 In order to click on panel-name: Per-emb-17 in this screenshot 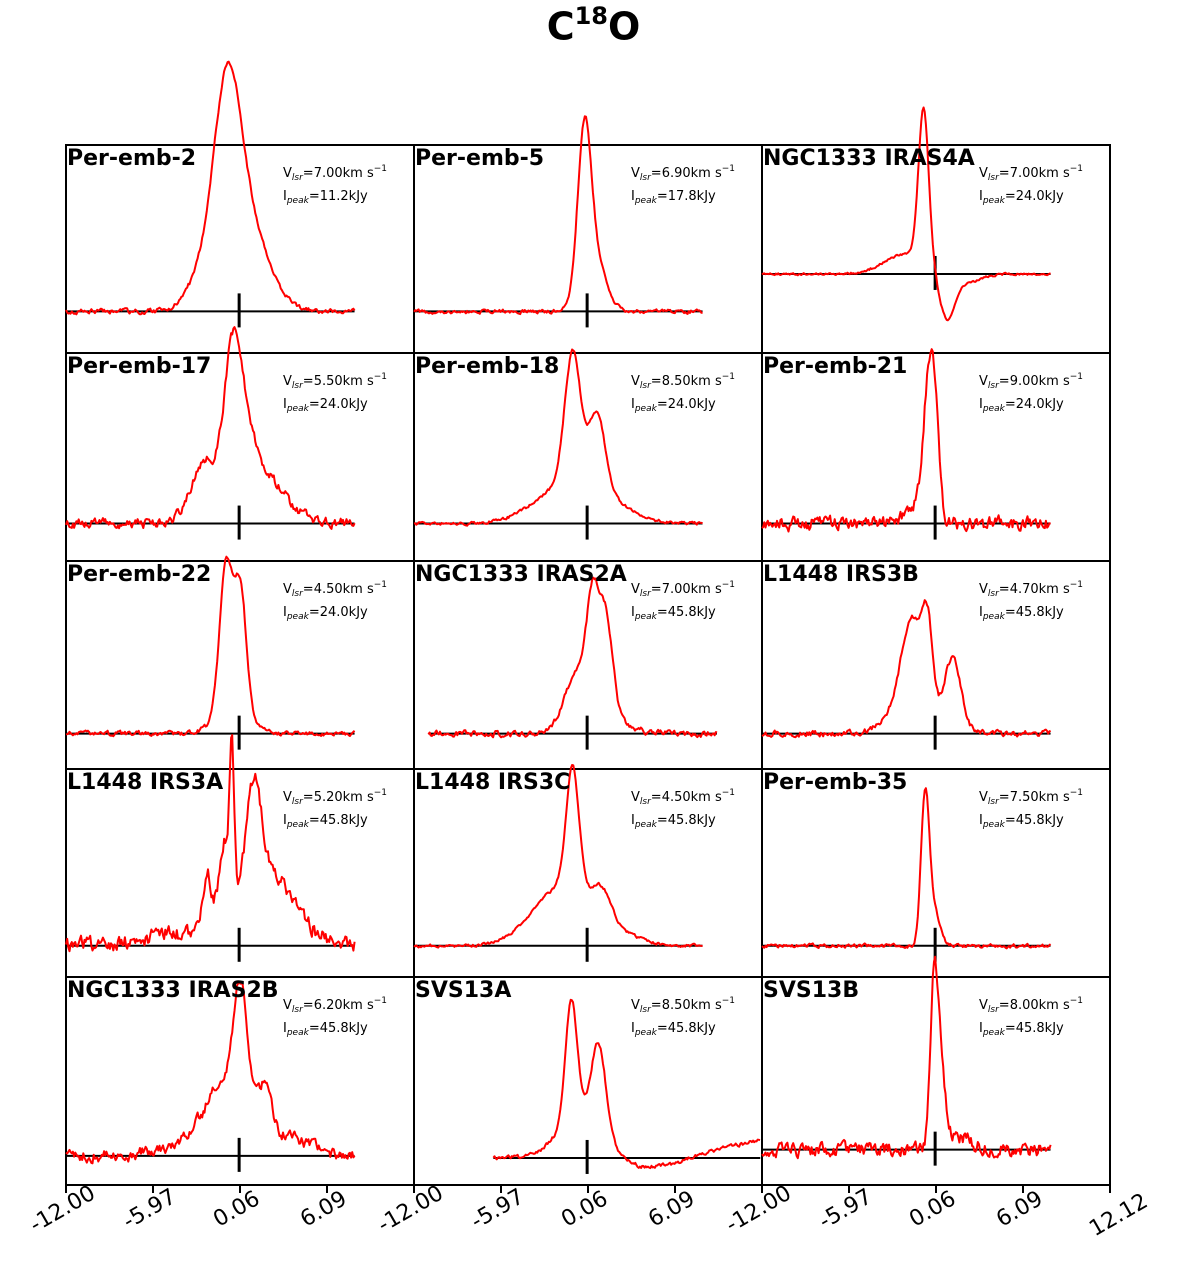, I will do `click(139, 366)`.